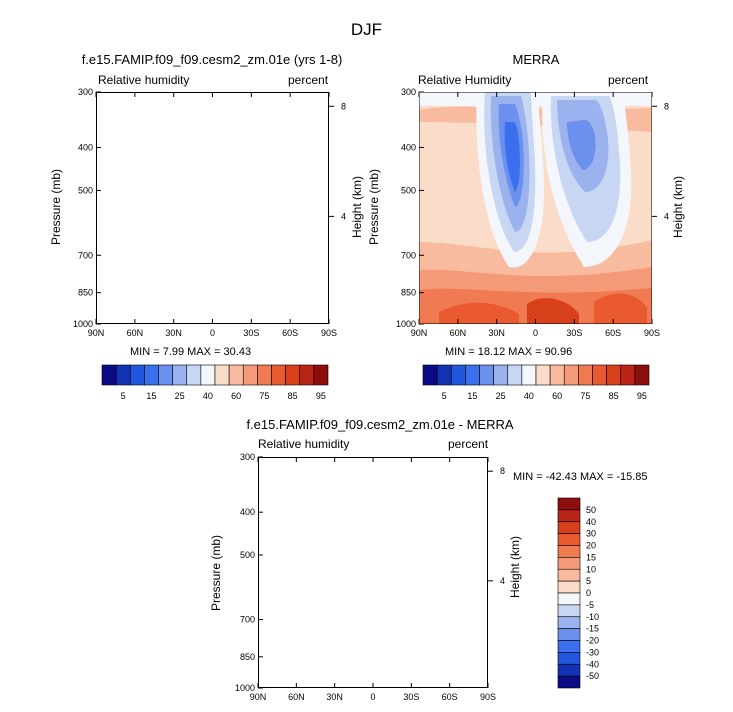 The width and height of the screenshot is (733, 712). Describe the element at coordinates (678, 207) in the screenshot. I see `merra-y2-axis-label: Height (km)` at that location.